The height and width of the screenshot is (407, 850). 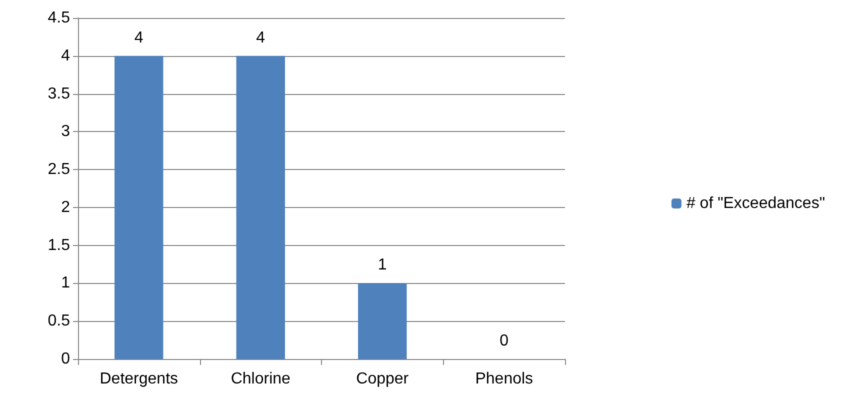 What do you see at coordinates (59, 169) in the screenshot?
I see `y-tick-label: 2.5` at bounding box center [59, 169].